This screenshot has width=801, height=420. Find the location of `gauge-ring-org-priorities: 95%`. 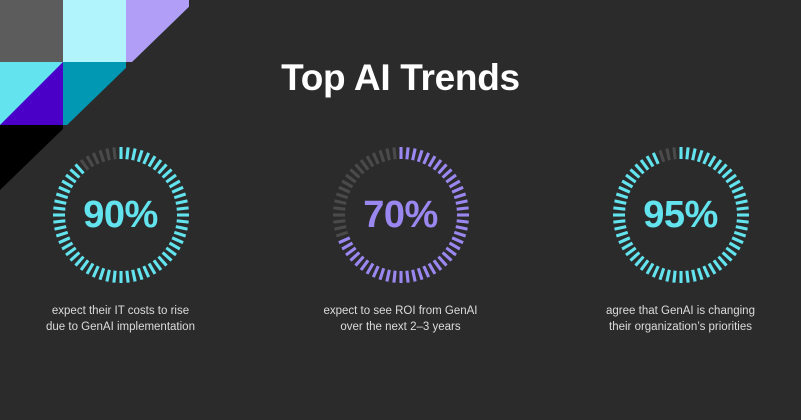

gauge-ring-org-priorities: 95% is located at coordinates (681, 215).